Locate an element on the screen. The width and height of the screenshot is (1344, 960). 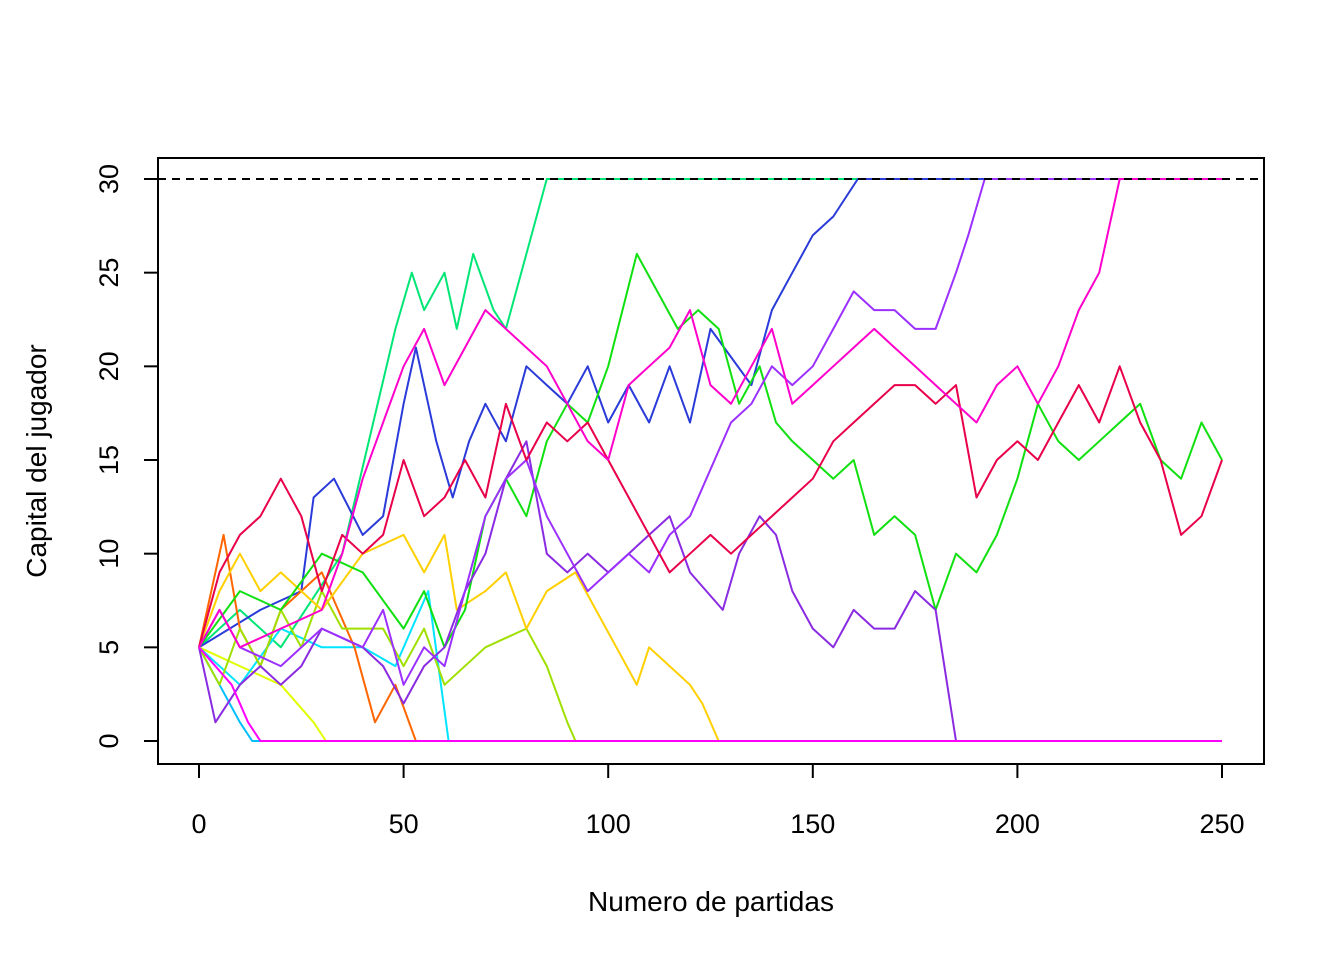
x-tick-label-50: 50 is located at coordinates (404, 824).